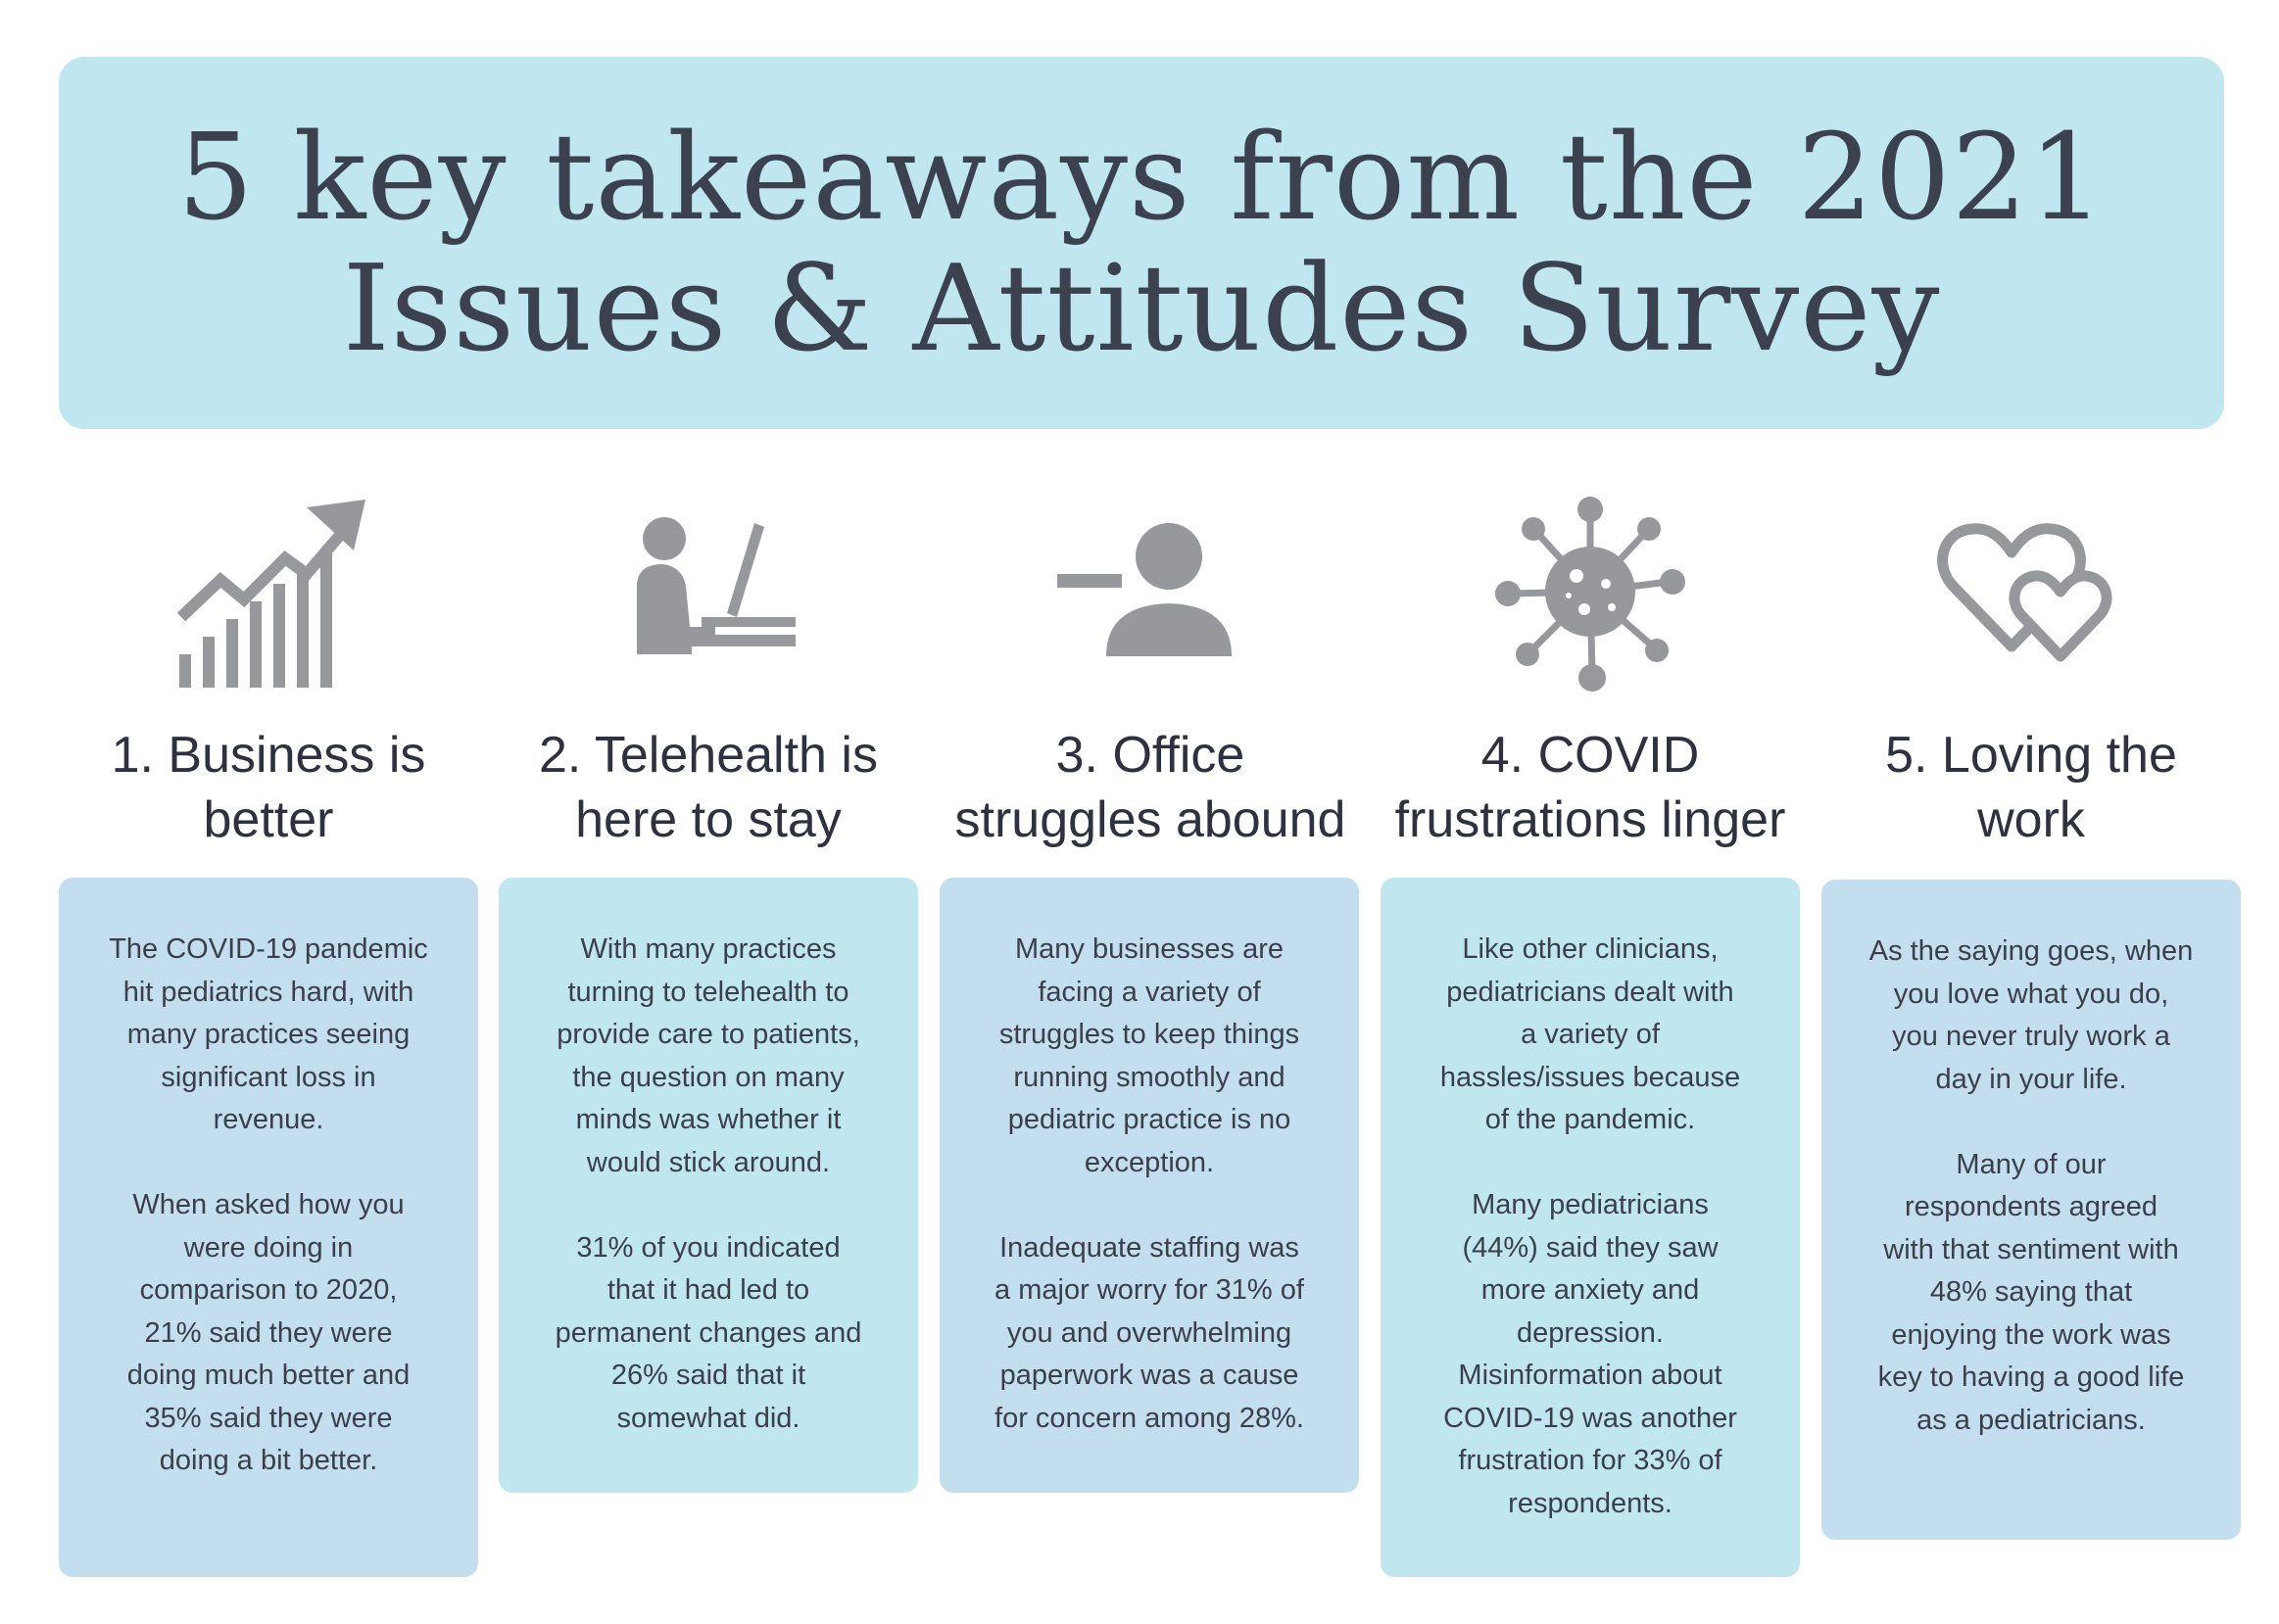 Image resolution: width=2279 pixels, height=1624 pixels. I want to click on card-line: you never truly work a, so click(2031, 1037).